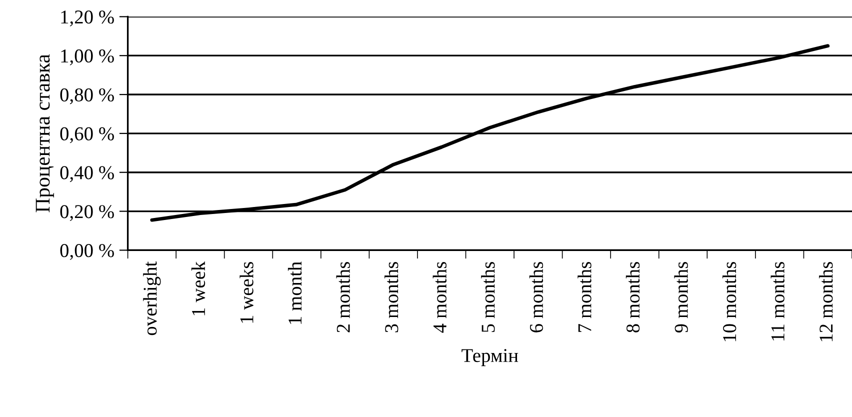 This screenshot has height=417, width=852. What do you see at coordinates (826, 302) in the screenshot?
I see `x-tick-label: 12 months` at bounding box center [826, 302].